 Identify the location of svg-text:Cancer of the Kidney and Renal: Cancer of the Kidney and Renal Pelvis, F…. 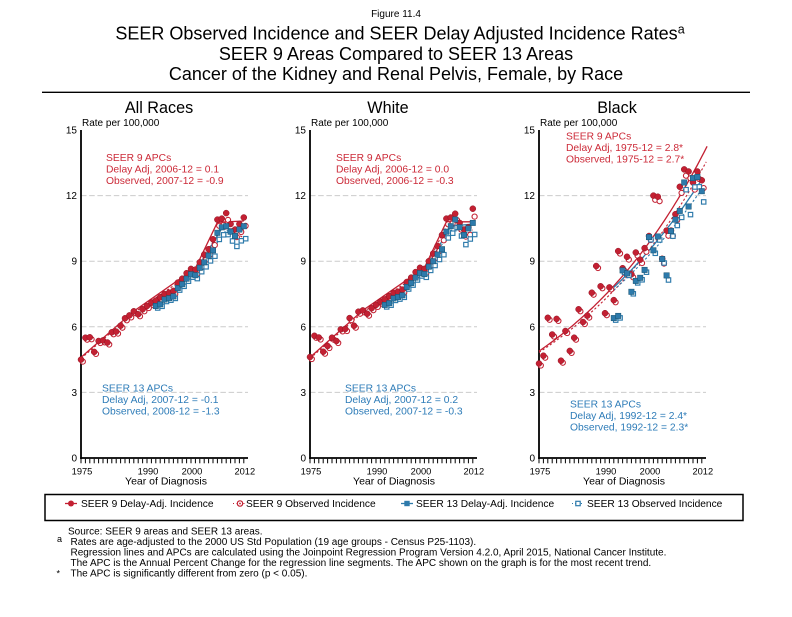
(396, 74).